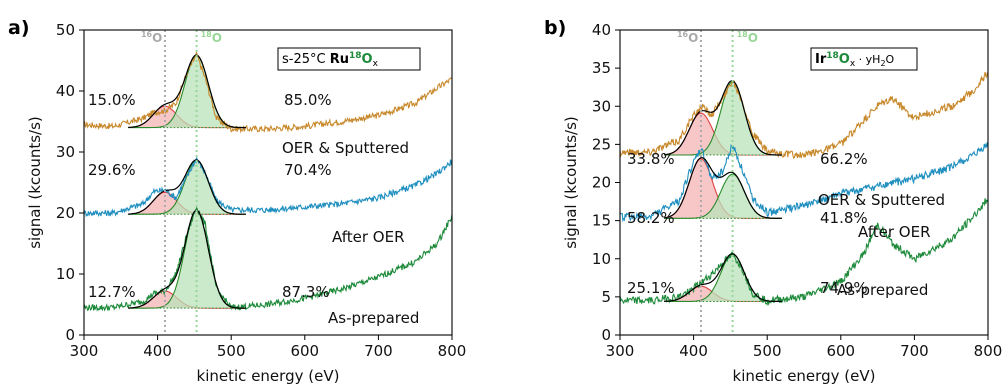 The height and width of the screenshot is (389, 1003). What do you see at coordinates (844, 288) in the screenshot?
I see `percent-18O-label: 74.9%` at bounding box center [844, 288].